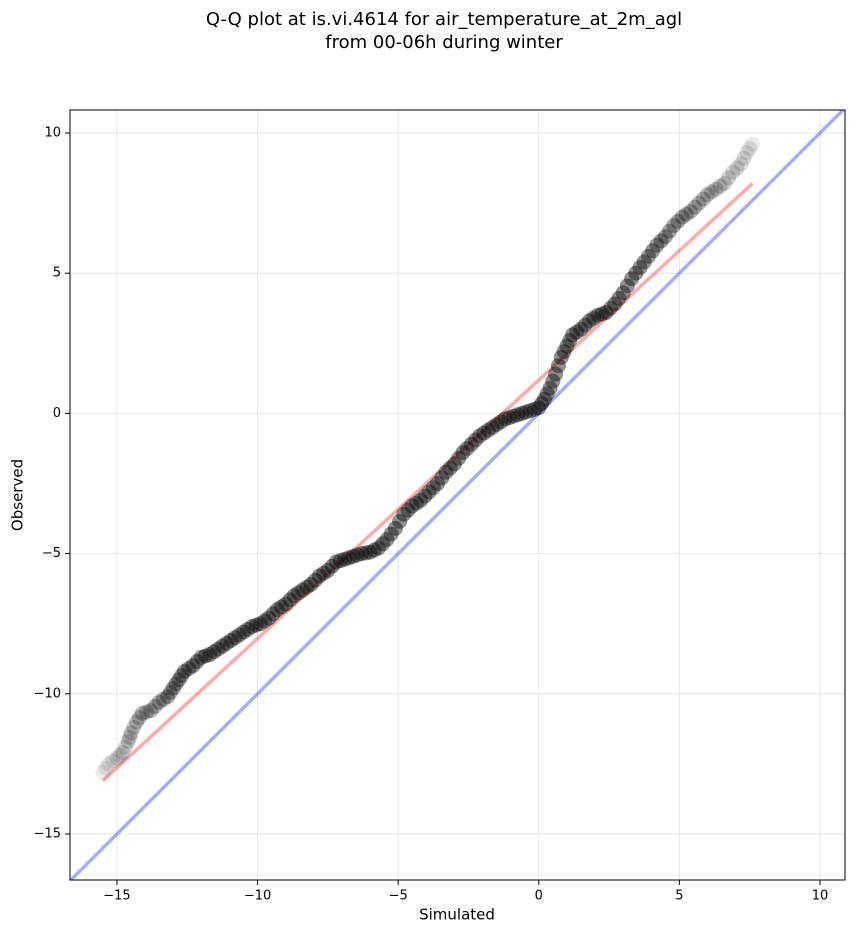  I want to click on y-axis-label: Observed, so click(18, 495).